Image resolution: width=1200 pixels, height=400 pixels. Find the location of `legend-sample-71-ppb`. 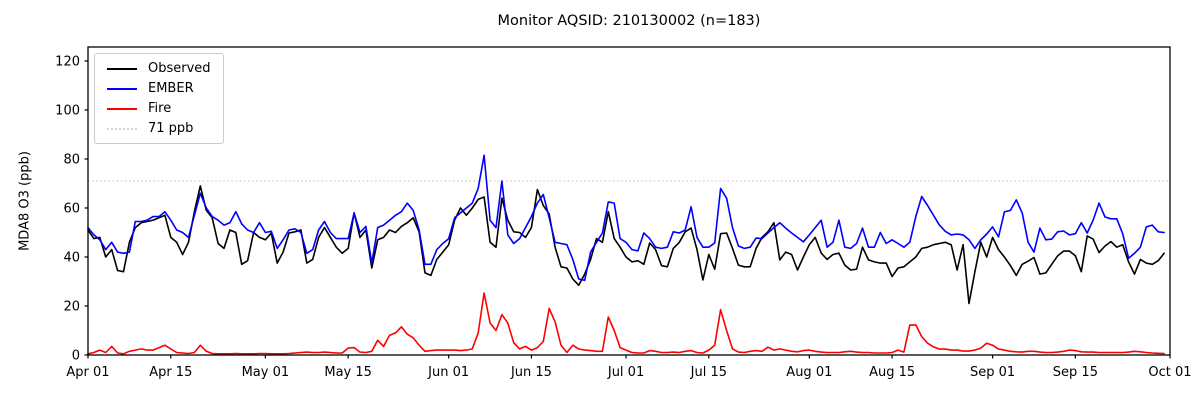

legend-sample-71-ppb is located at coordinates (122, 128).